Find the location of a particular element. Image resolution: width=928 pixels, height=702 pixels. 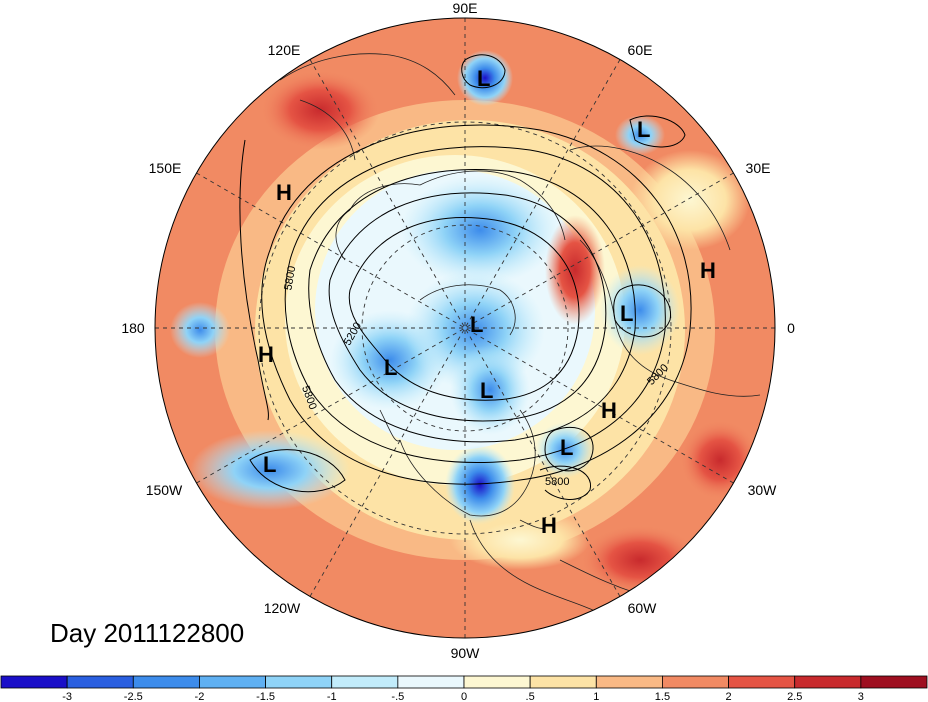

date-title: Day 2011122800 is located at coordinates (147, 633).